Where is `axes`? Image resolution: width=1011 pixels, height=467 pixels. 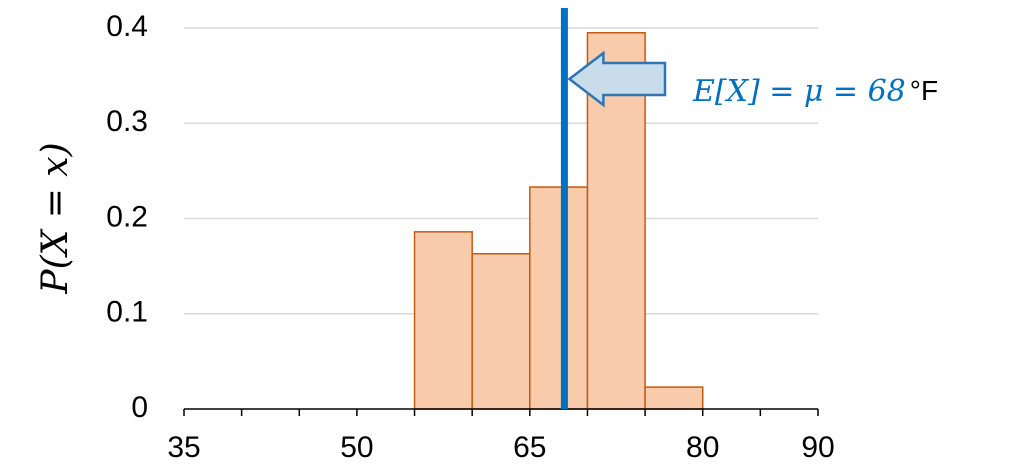
axes is located at coordinates (501, 412).